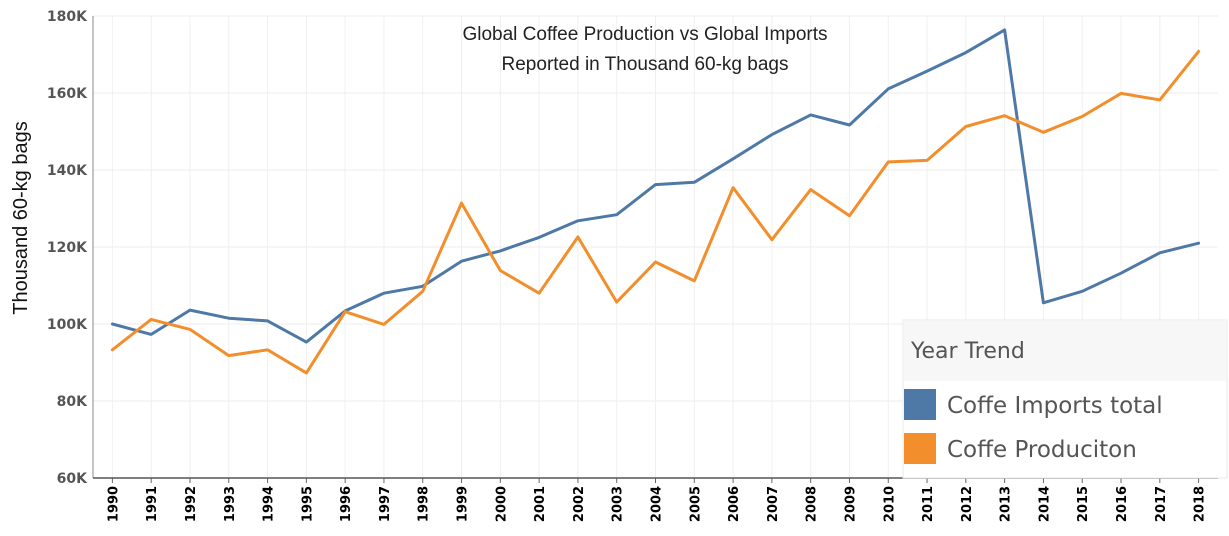  Describe the element at coordinates (230, 504) in the screenshot. I see `x-tick-label: 1993` at that location.